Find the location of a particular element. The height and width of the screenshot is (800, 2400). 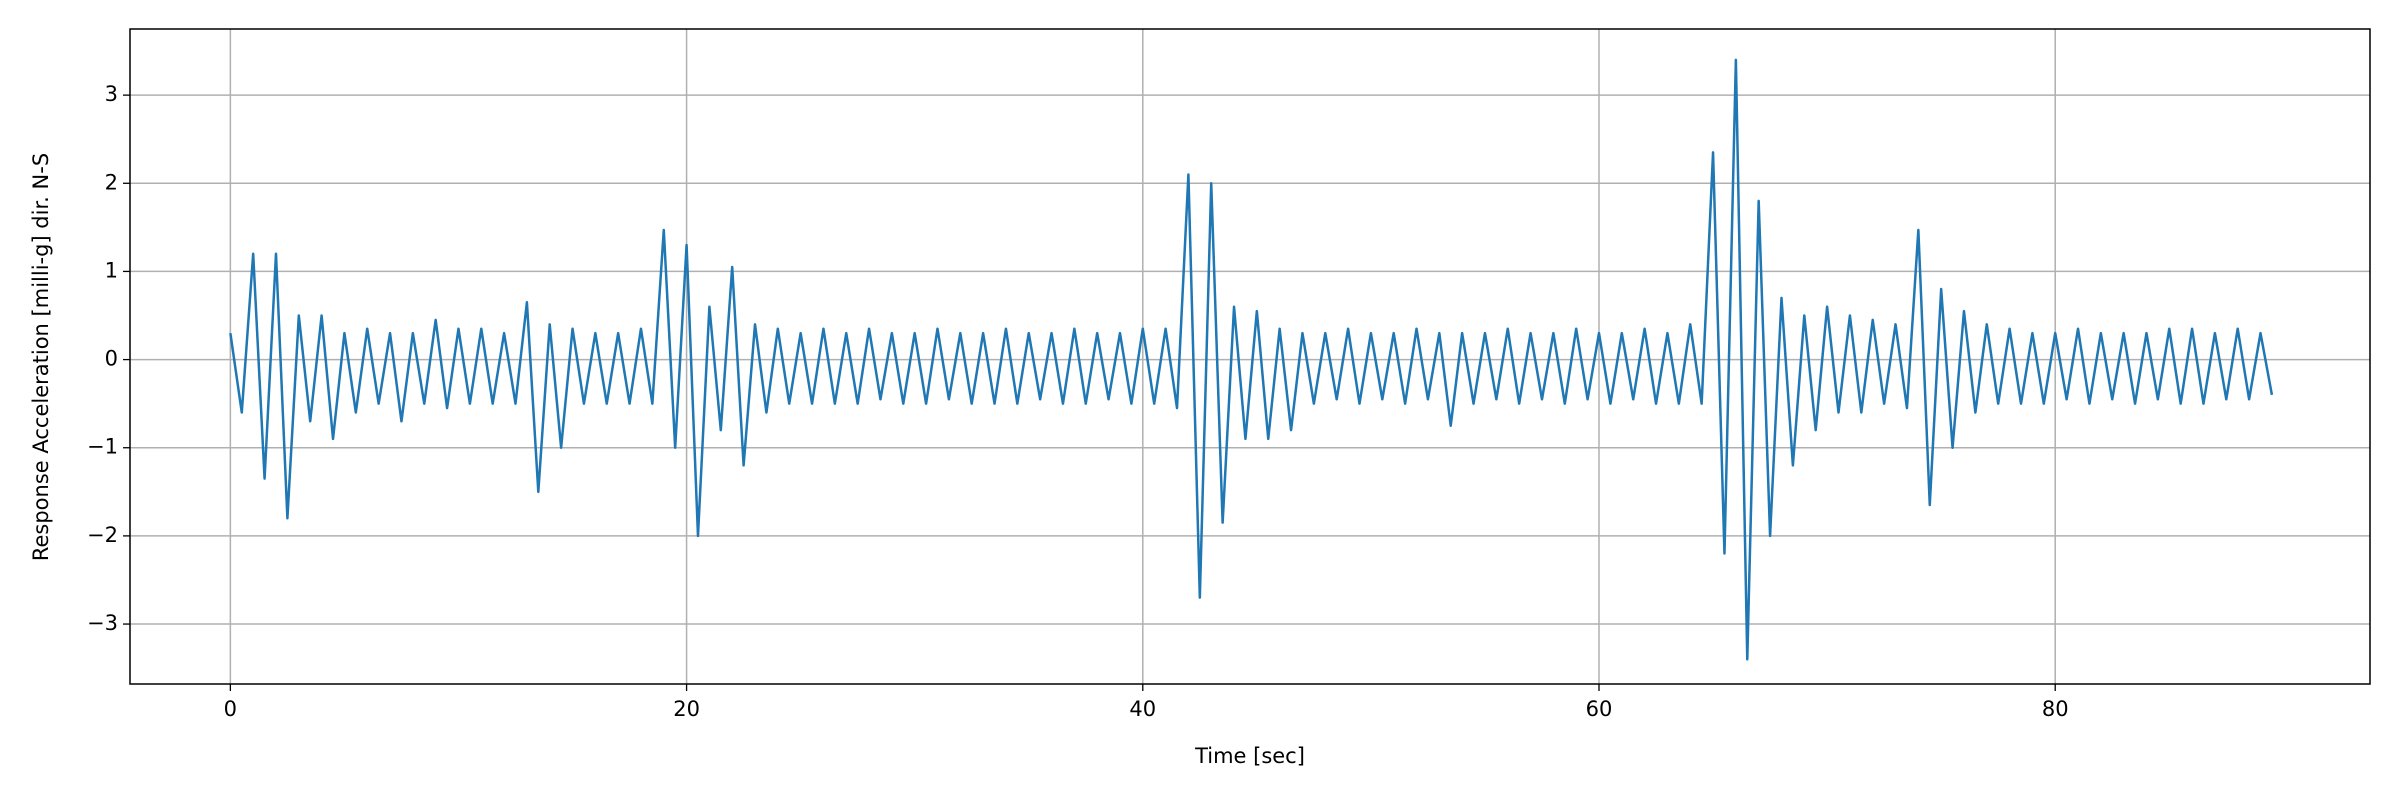

y-tick-label: −2 is located at coordinates (102, 535).